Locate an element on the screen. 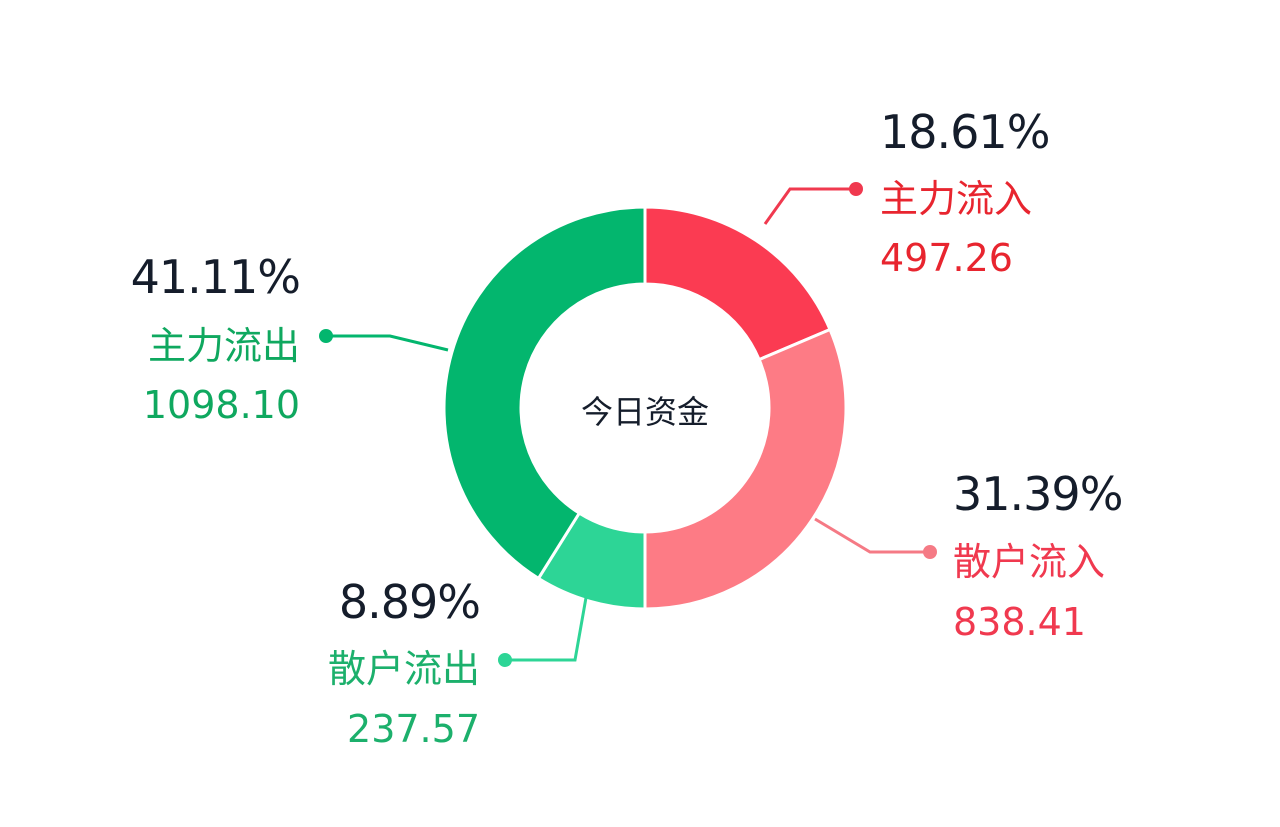 The height and width of the screenshot is (827, 1280). slice-value-label: 497.26 is located at coordinates (946, 258).